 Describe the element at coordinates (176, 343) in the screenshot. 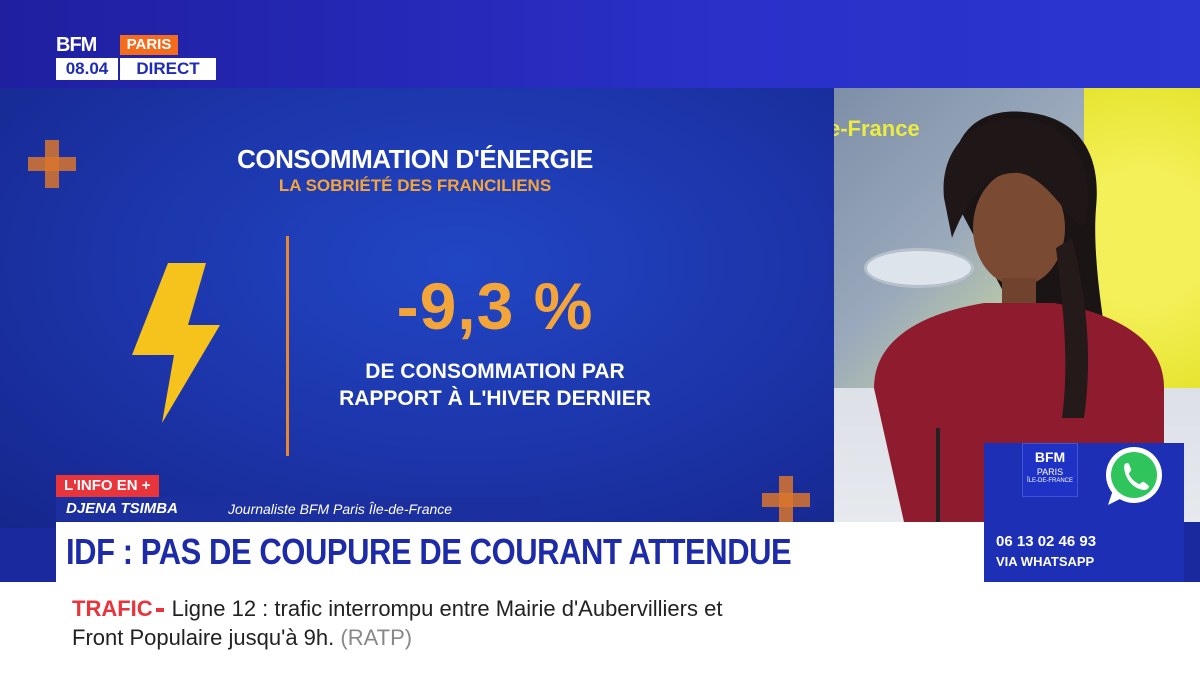

I see `lightning-bolt-icon` at that location.